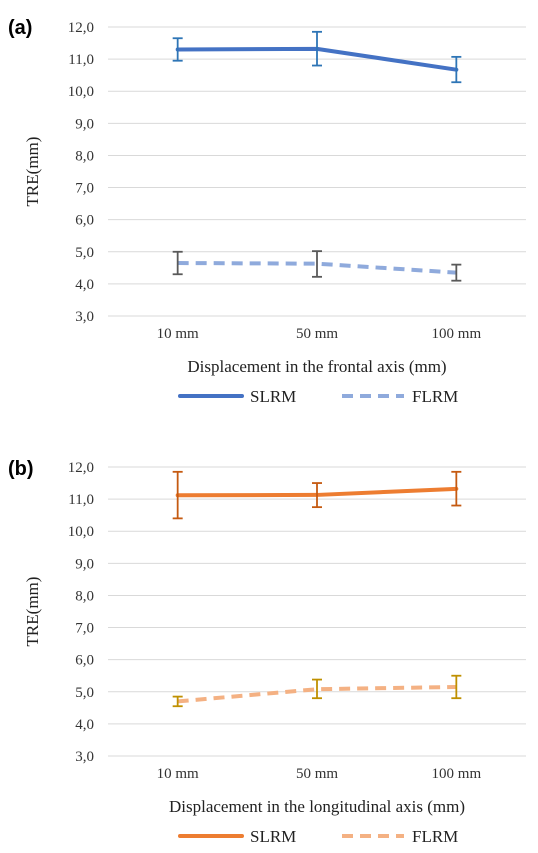  I want to click on panel-label: (a), so click(20, 28).